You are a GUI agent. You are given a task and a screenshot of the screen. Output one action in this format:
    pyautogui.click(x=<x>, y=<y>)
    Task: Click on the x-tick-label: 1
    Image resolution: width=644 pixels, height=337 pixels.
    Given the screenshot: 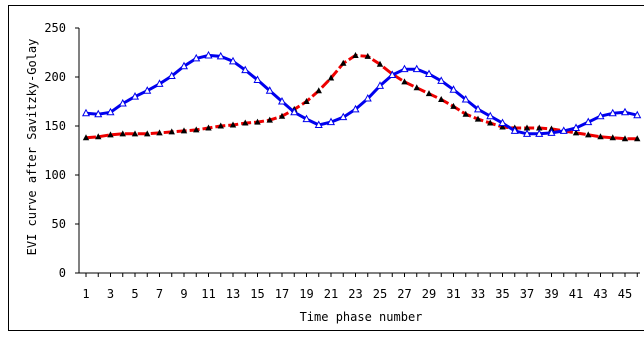 What is the action you would take?
    pyautogui.click(x=85, y=294)
    